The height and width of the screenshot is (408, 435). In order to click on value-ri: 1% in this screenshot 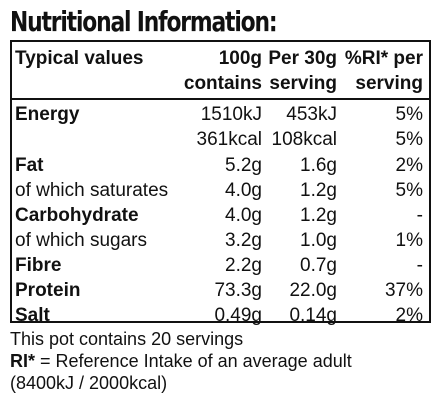, I will do `click(409, 240)`.